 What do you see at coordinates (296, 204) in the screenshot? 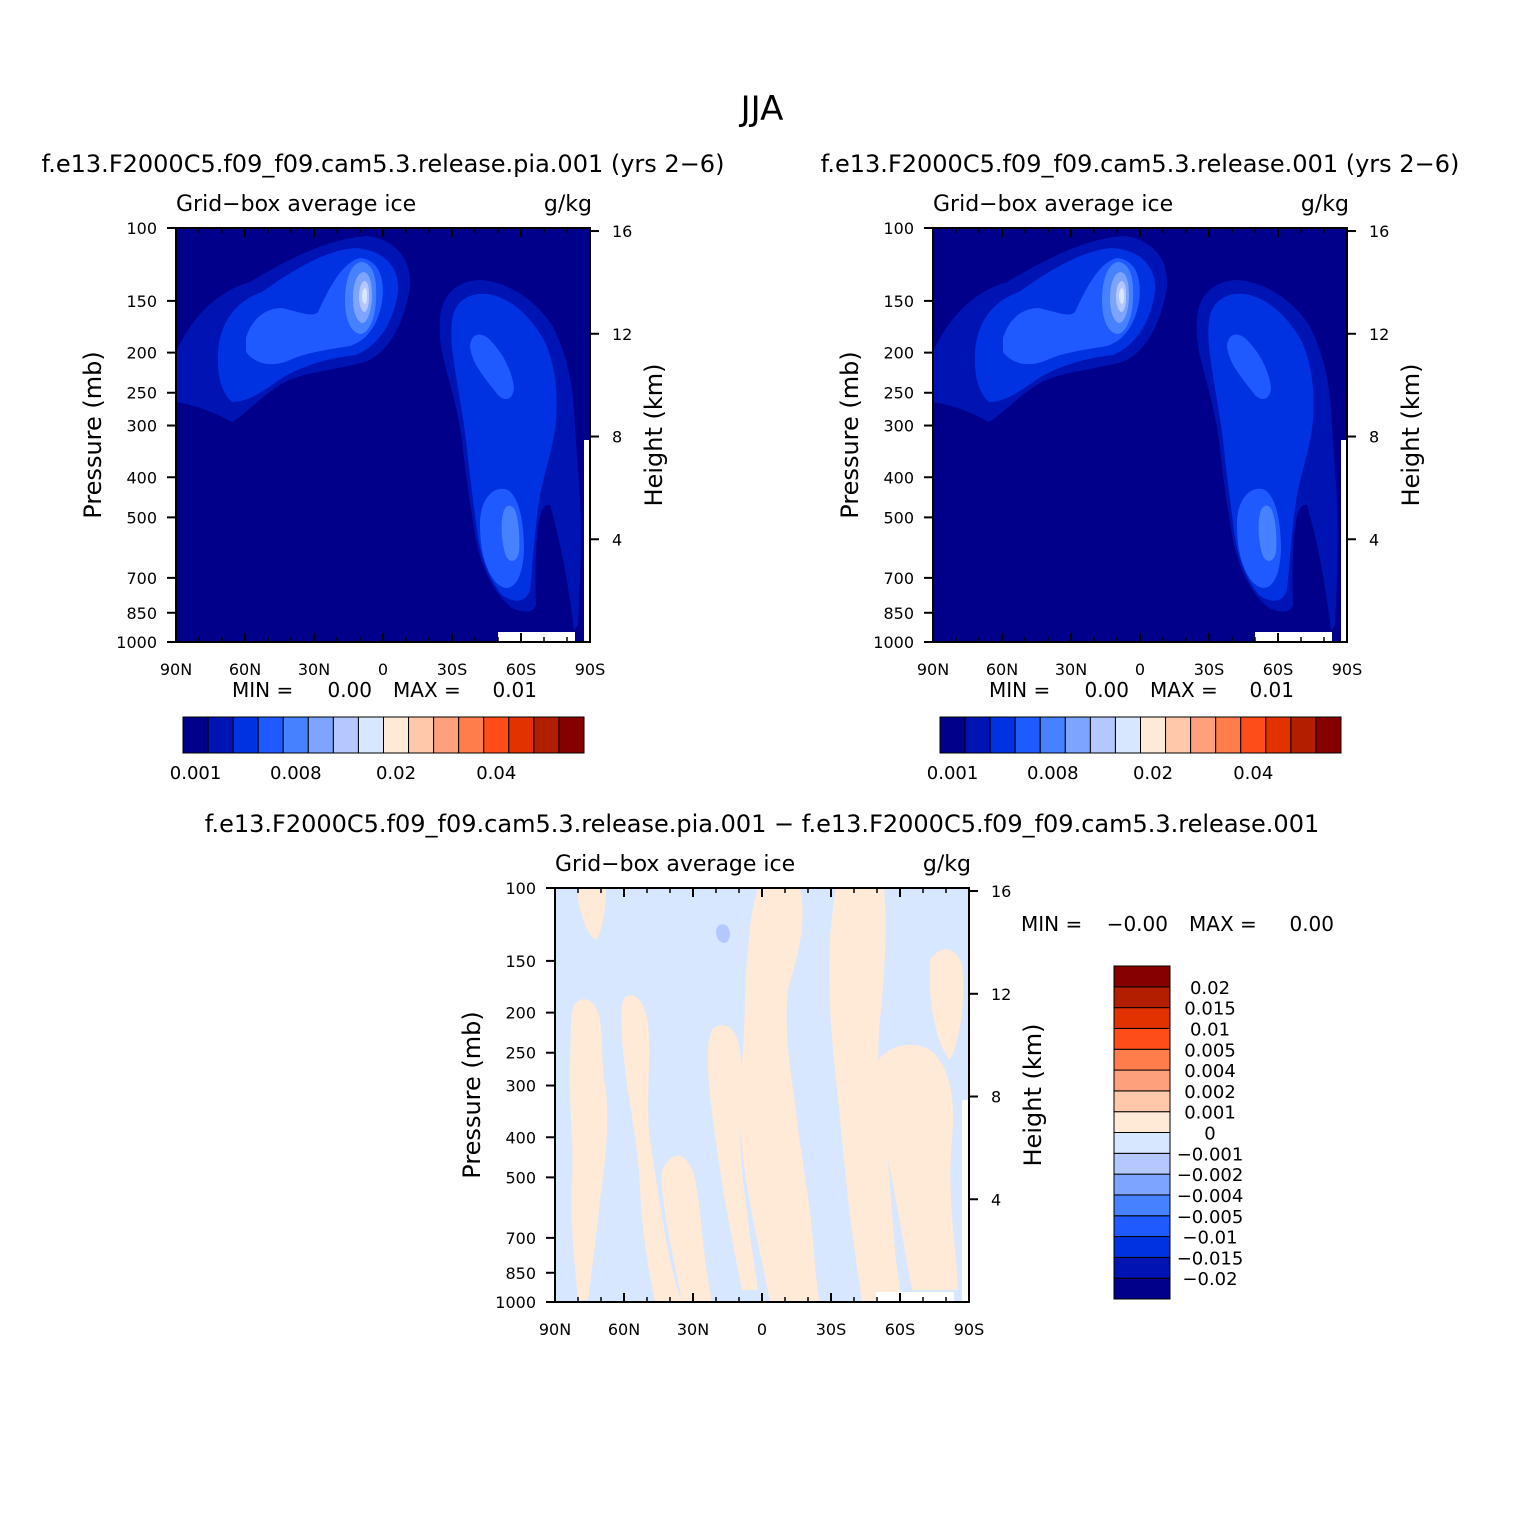
I see `panel-1-subtitle-left: Grid−box average ice` at bounding box center [296, 204].